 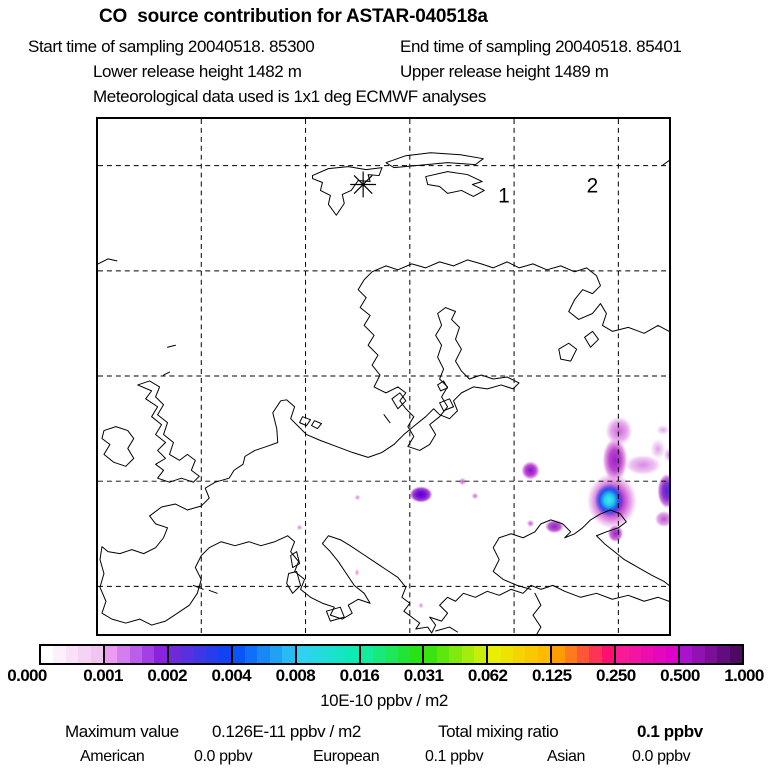 I want to click on colorbar-tick-0.500: 0.500, so click(x=680, y=675).